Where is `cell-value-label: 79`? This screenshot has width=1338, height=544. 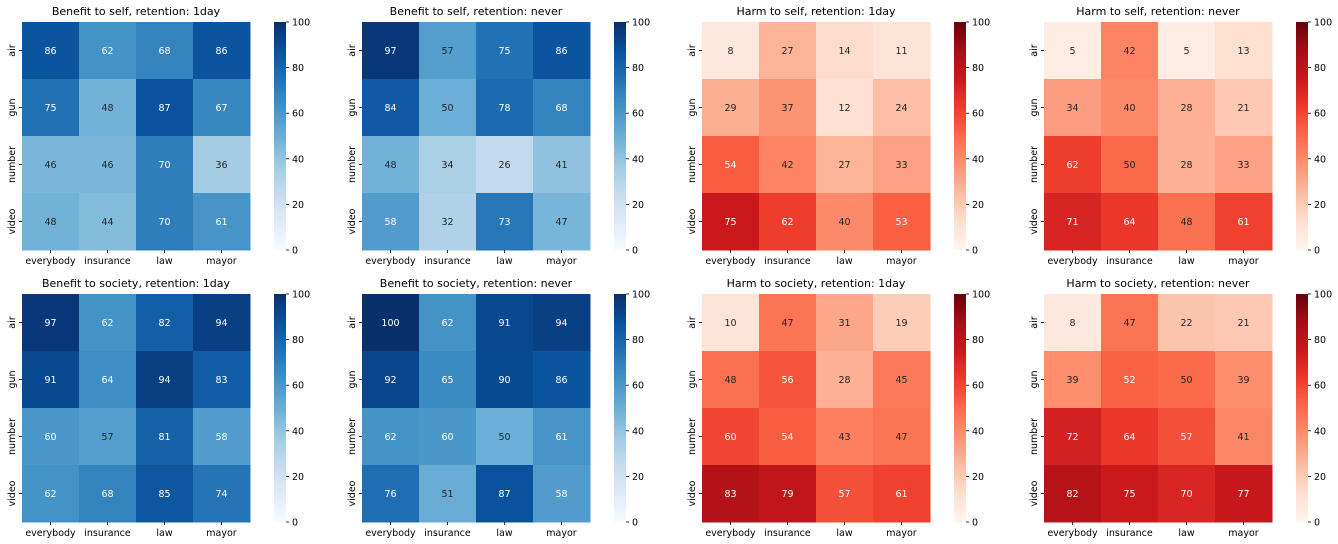
cell-value-label: 79 is located at coordinates (787, 494).